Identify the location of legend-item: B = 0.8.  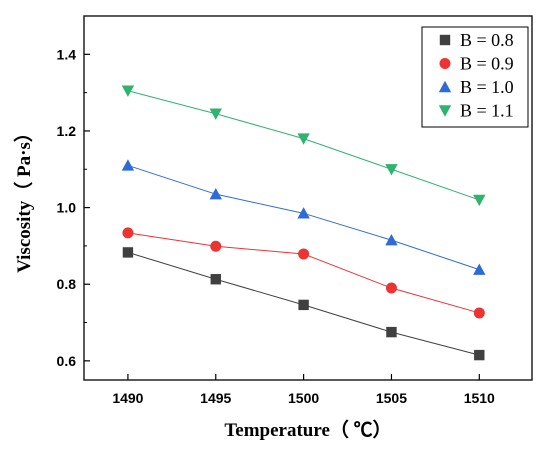
(476, 40).